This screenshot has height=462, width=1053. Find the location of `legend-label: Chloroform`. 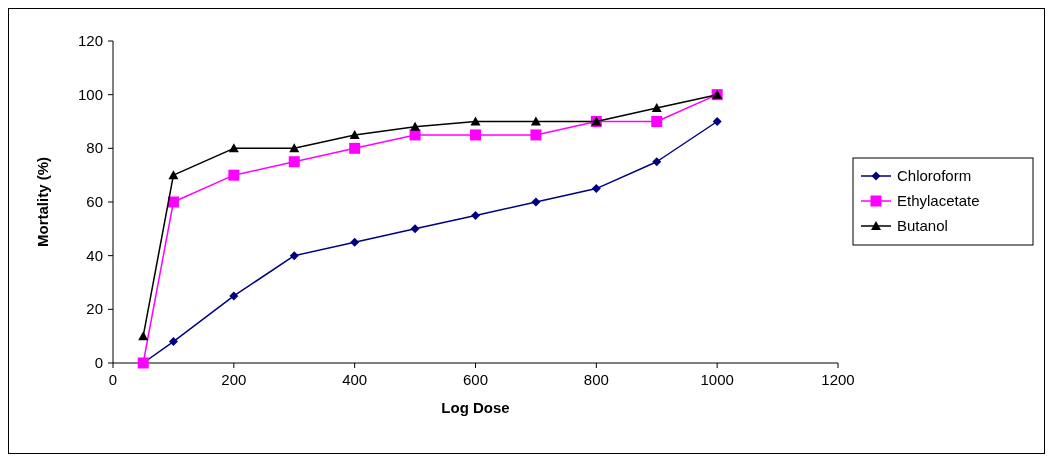

legend-label: Chloroform is located at coordinates (934, 175).